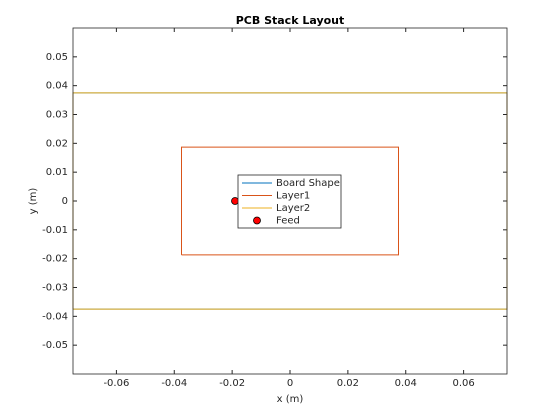 The height and width of the screenshot is (420, 560). I want to click on x-tick-label: 0.06, so click(463, 383).